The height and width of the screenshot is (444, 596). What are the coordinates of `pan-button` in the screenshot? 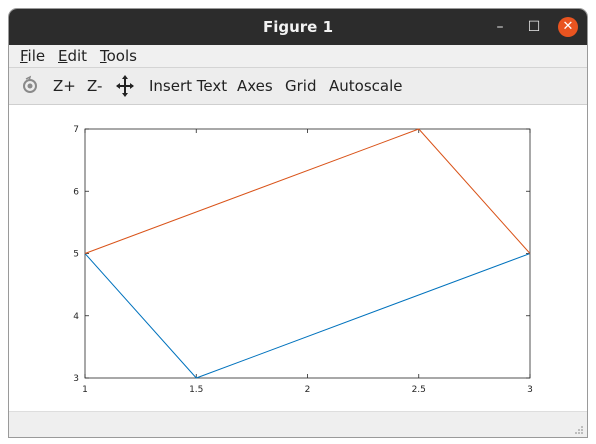 It's located at (125, 86).